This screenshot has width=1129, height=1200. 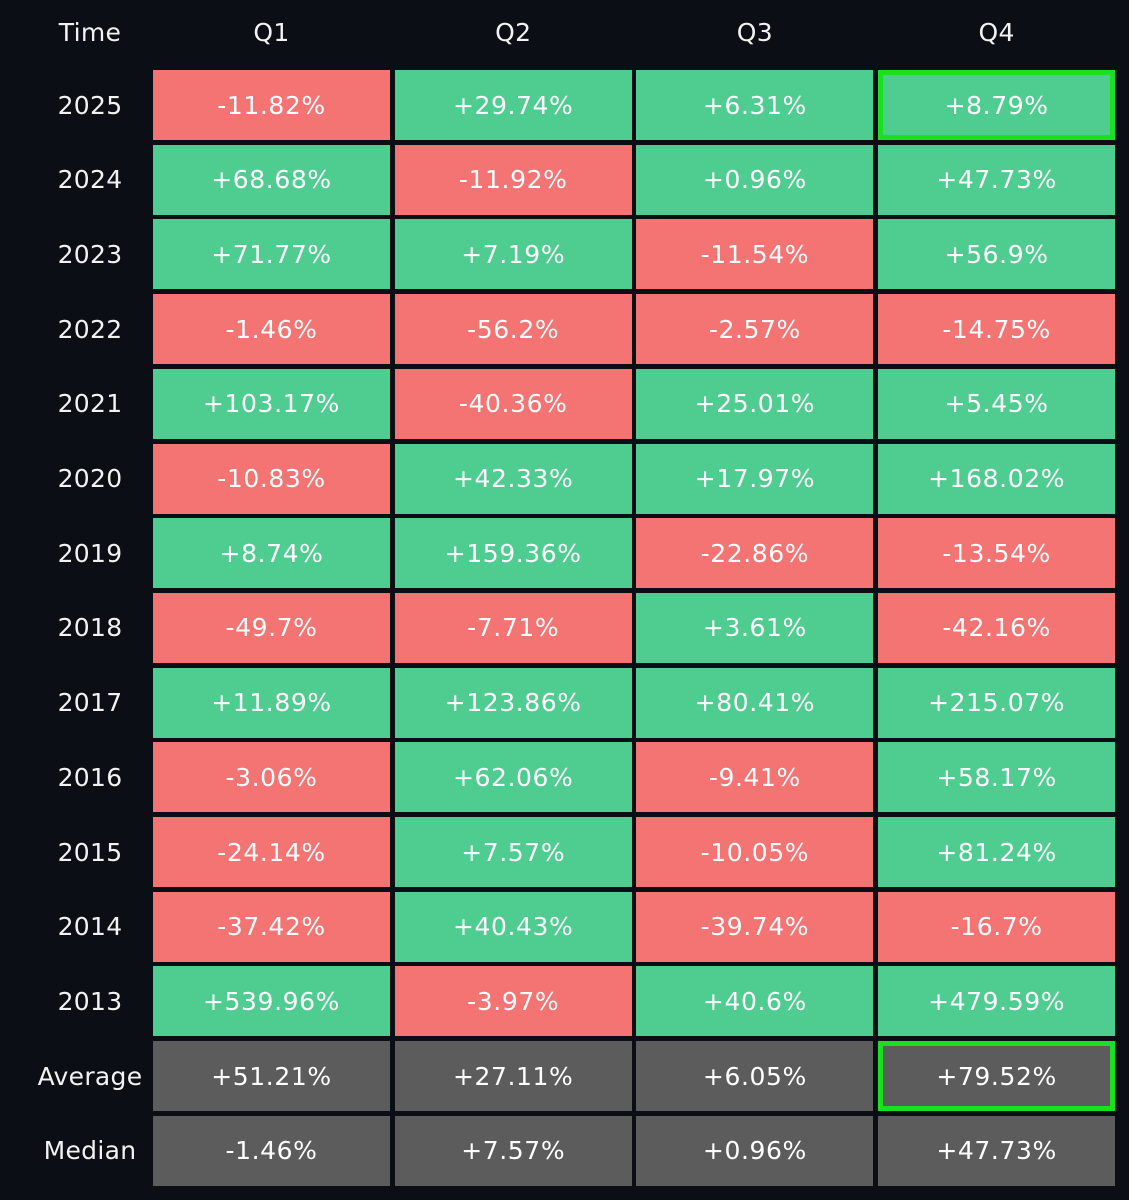 I want to click on cell-2022-q2: -56.2%, so click(x=513, y=329).